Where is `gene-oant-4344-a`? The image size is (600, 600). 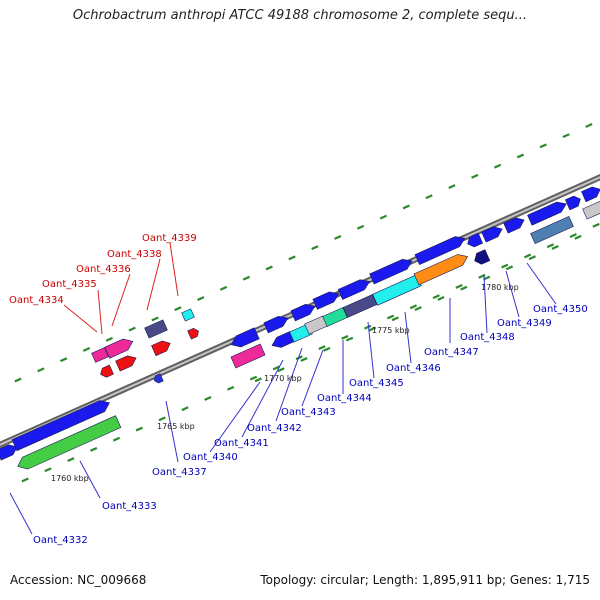 gene-oant-4344-a is located at coordinates (354, 289).